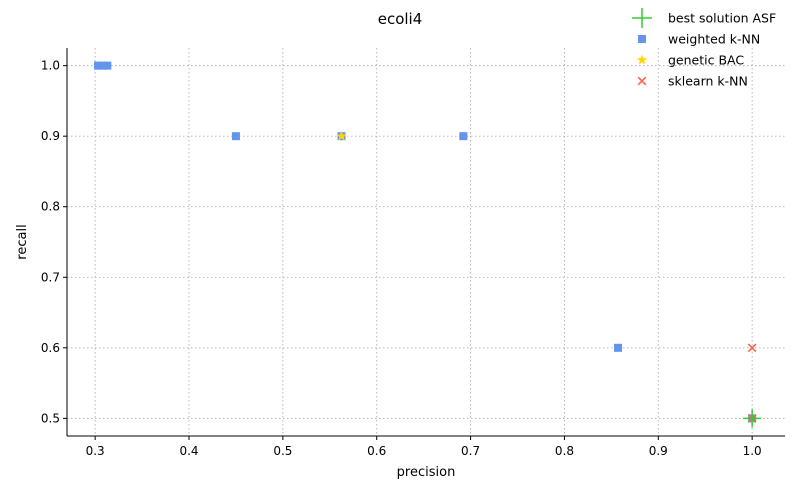 Image resolution: width=800 pixels, height=494 pixels. Describe the element at coordinates (282, 451) in the screenshot. I see `x-tick-label: 0.5` at that location.